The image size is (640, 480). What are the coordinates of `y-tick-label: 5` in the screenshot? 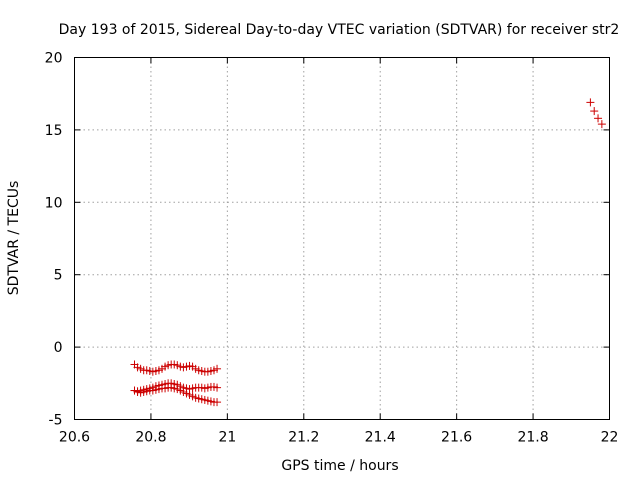 It's located at (58, 276).